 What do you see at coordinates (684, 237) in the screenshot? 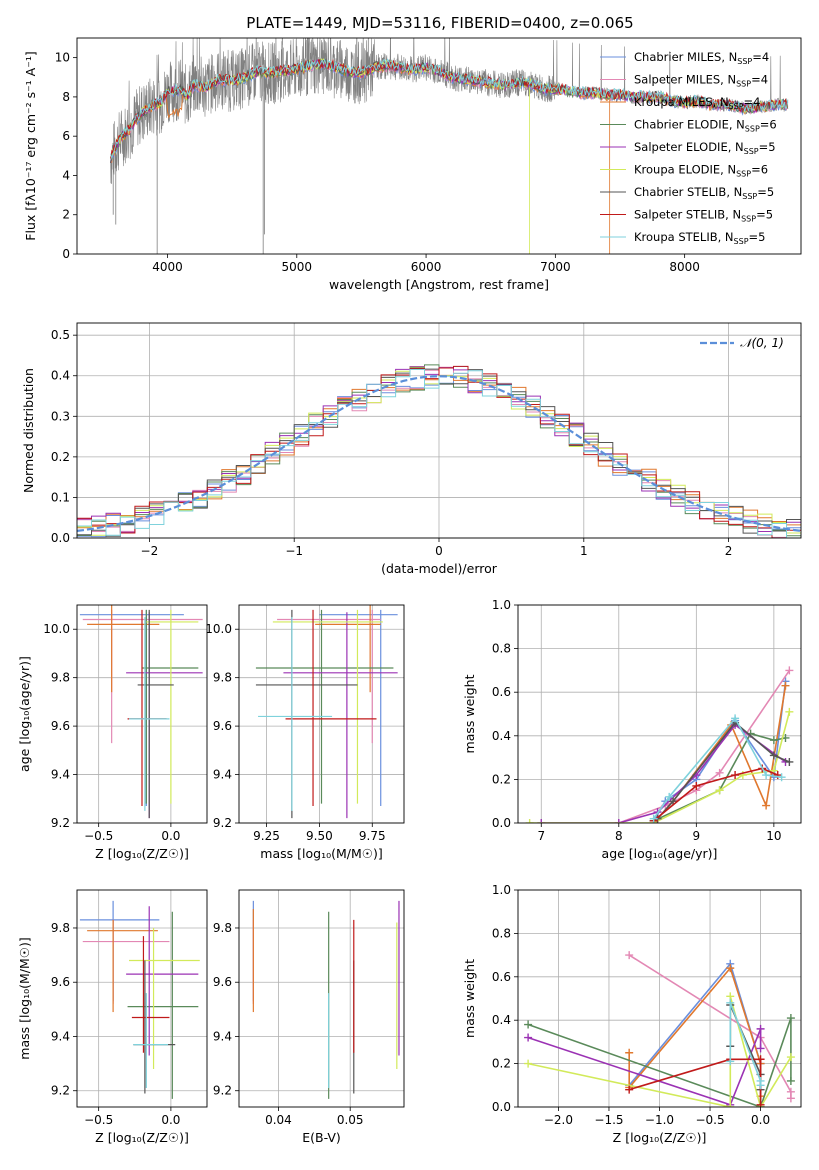
I see `legend-entry-main: Kroupa STELIB, N` at bounding box center [684, 237].